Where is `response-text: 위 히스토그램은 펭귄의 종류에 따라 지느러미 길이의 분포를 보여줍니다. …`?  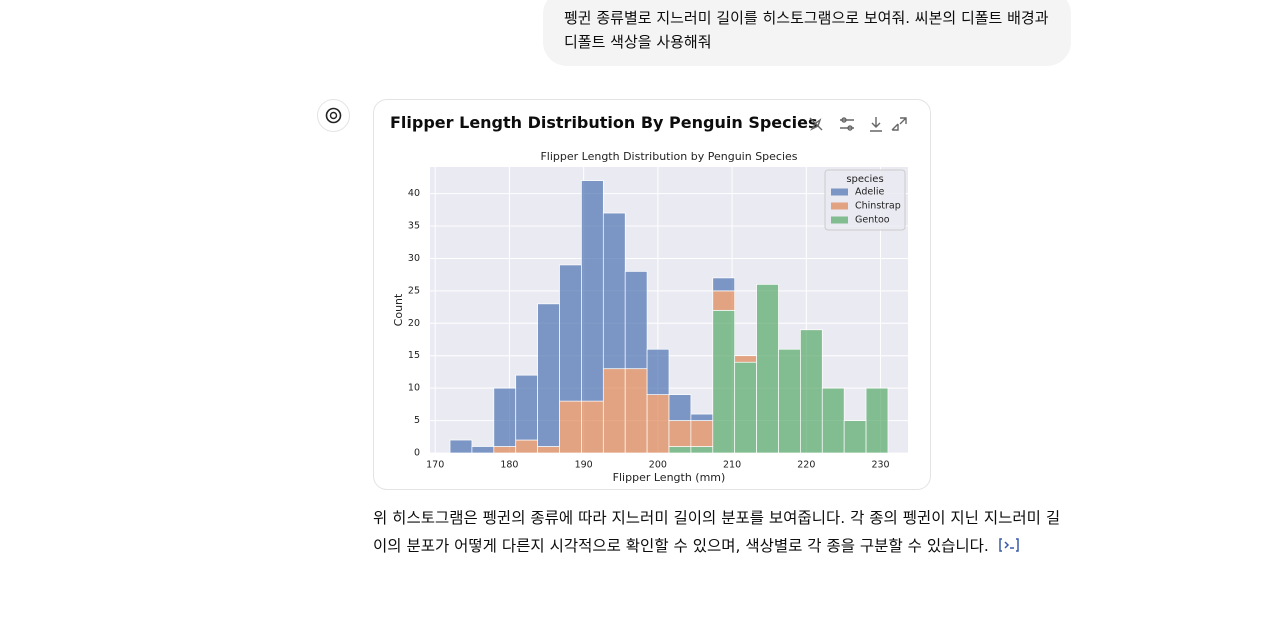
response-text: 위 히스토그램은 펭귄의 종류에 따라 지느러미 길이의 분포를 보여줍니다. … is located at coordinates (723, 532).